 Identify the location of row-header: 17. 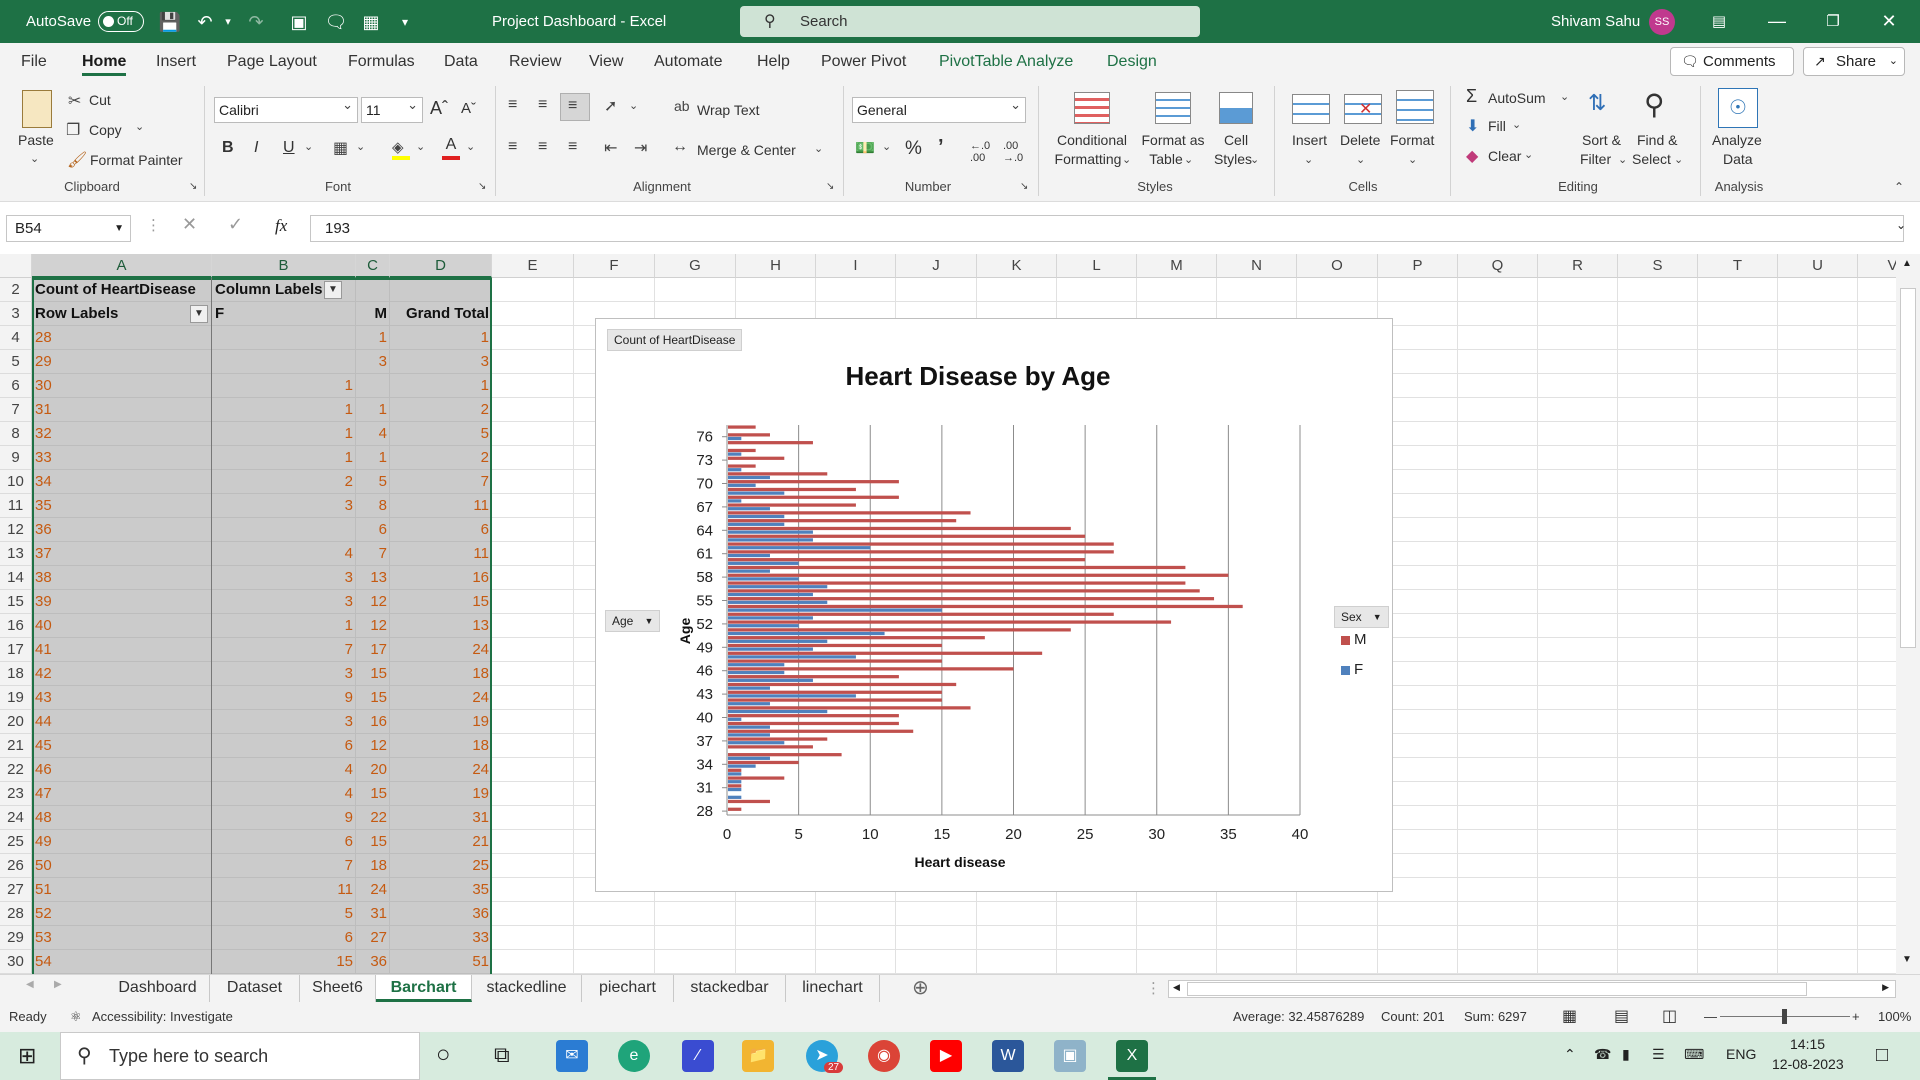
(16, 650).